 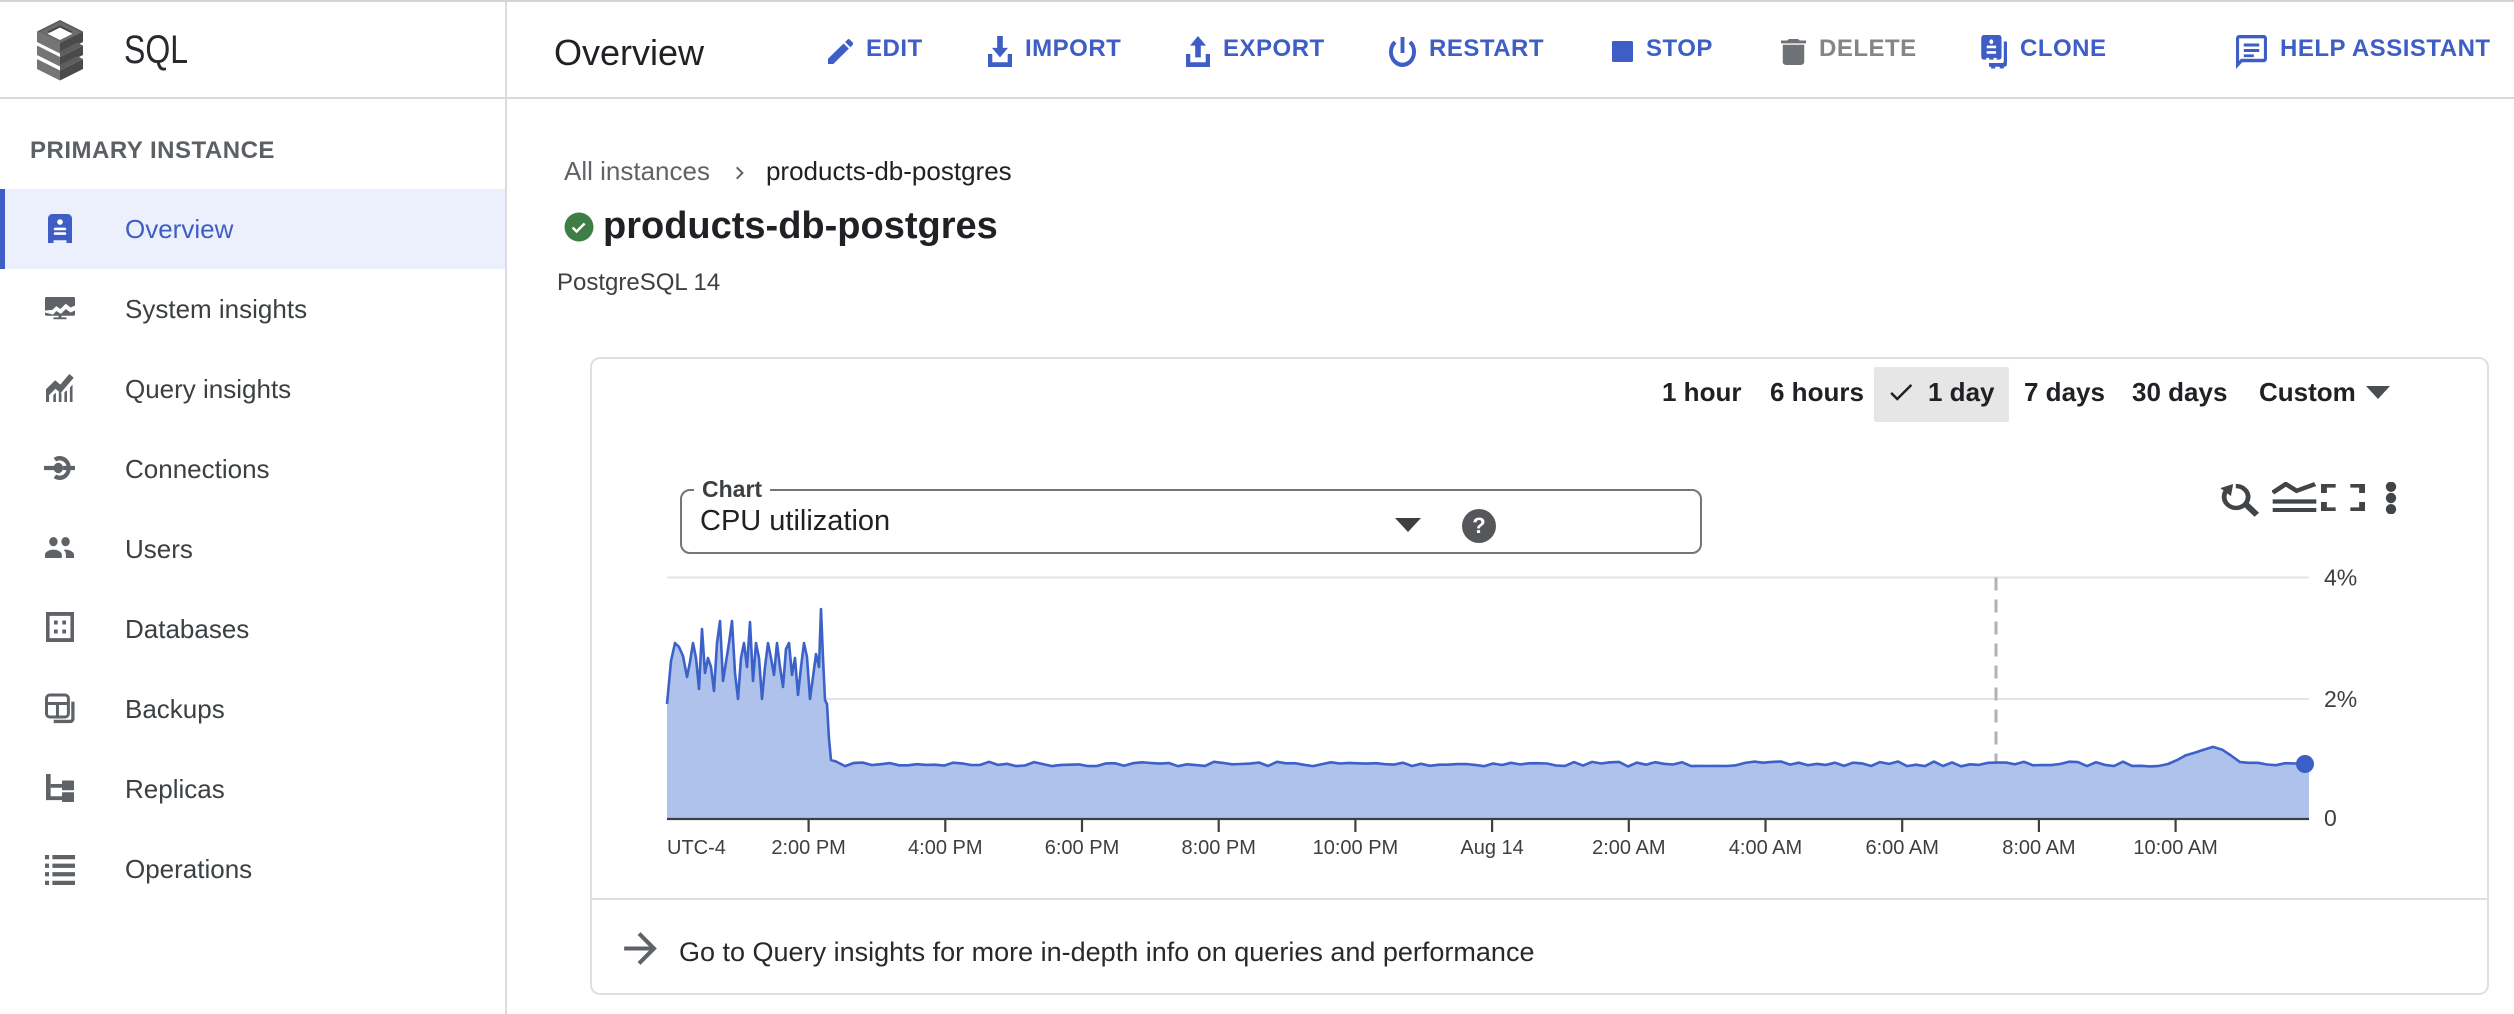 What do you see at coordinates (2340, 578) in the screenshot?
I see `svg-text: 4%` at bounding box center [2340, 578].